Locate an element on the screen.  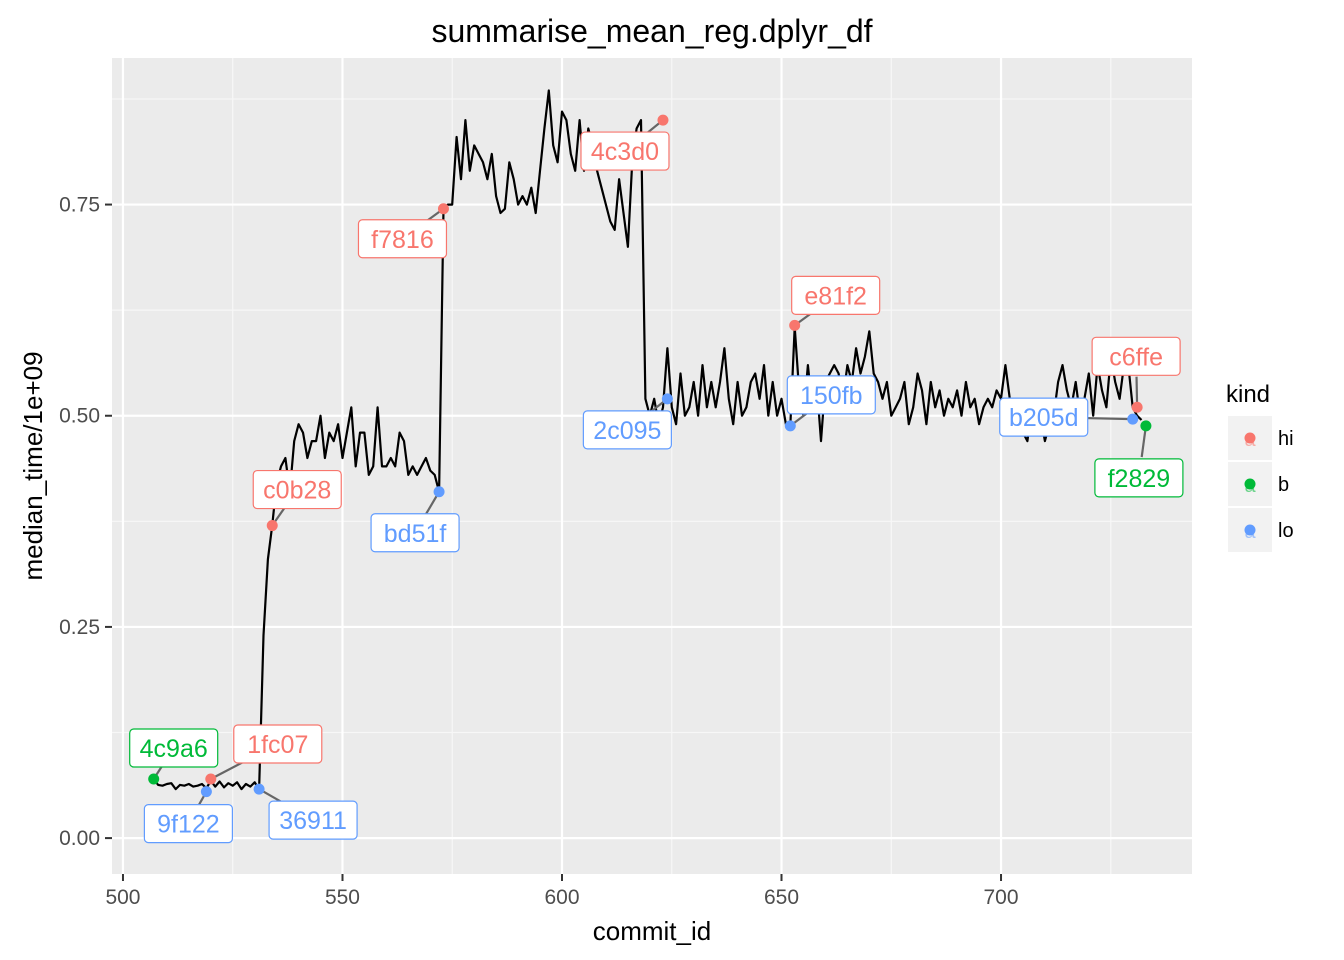
point-label: 36911 is located at coordinates (313, 821).